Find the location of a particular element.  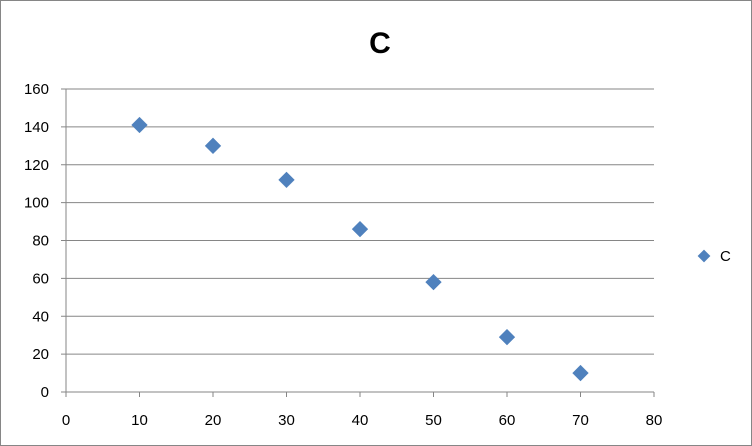

y-tick-label: 100 is located at coordinates (36, 203).